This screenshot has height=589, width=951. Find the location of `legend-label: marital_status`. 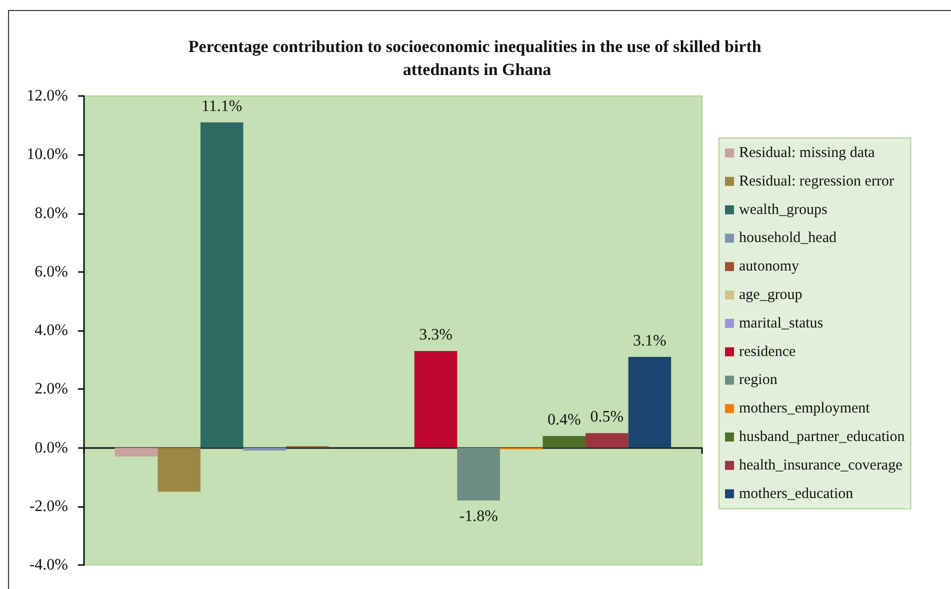

legend-label: marital_status is located at coordinates (781, 323).